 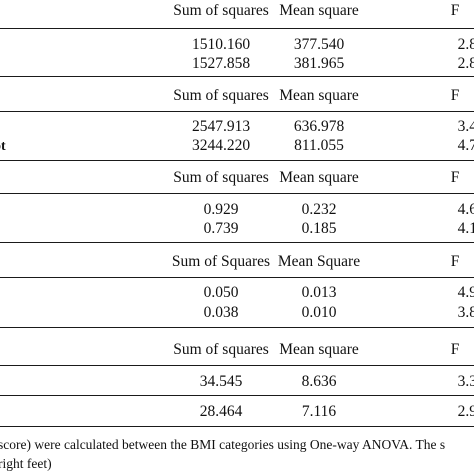 What do you see at coordinates (319, 381) in the screenshot?
I see `cell-mean: 8.636` at bounding box center [319, 381].